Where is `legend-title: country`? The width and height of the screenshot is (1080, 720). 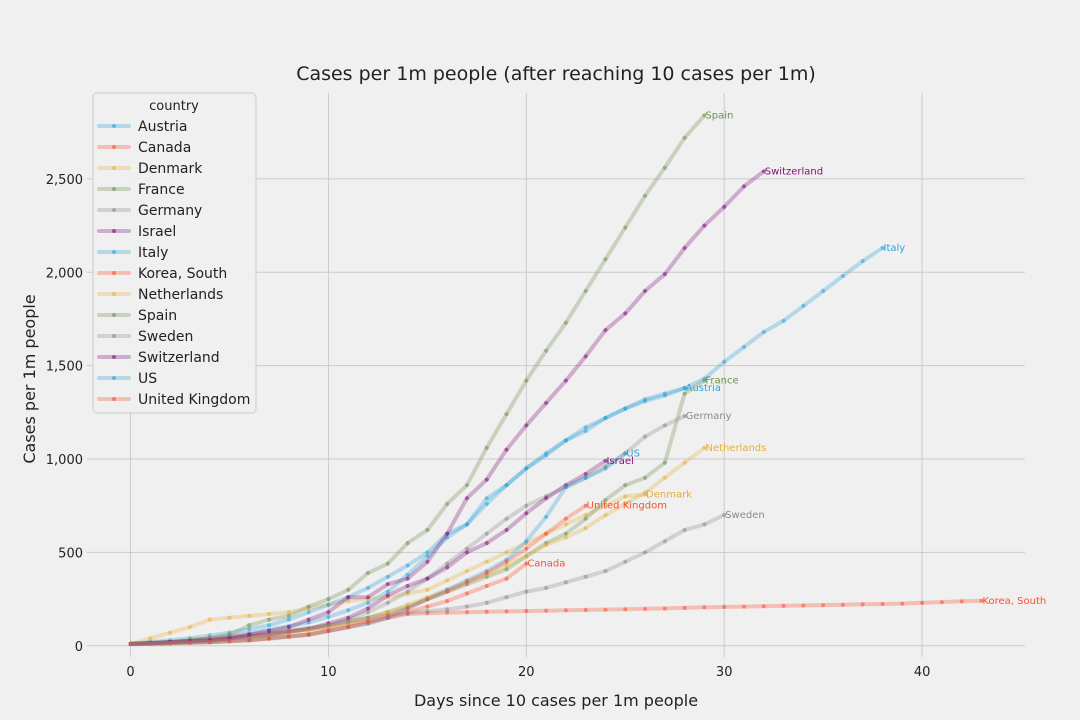
legend-title: country is located at coordinates (174, 106).